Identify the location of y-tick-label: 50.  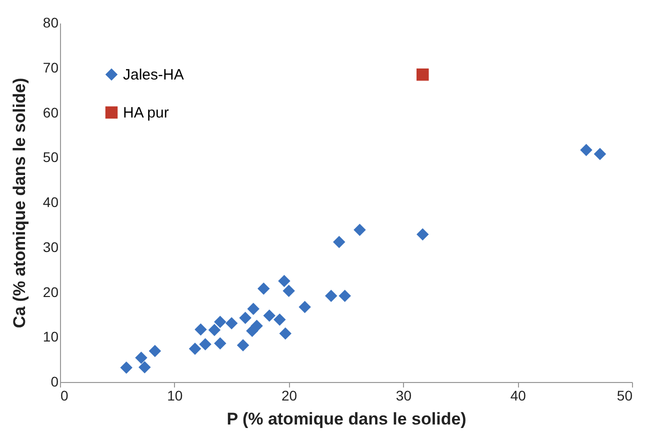
(50, 157).